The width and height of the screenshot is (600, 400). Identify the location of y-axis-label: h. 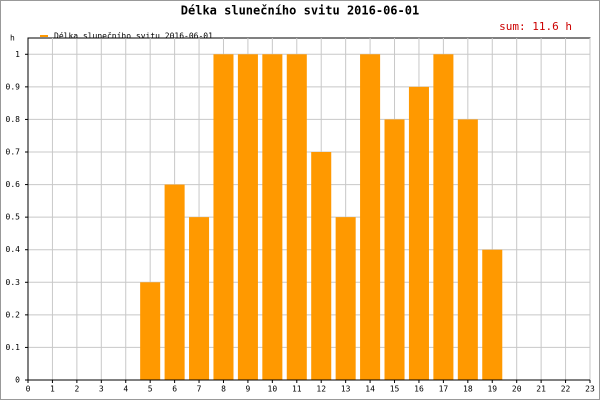
(12, 38).